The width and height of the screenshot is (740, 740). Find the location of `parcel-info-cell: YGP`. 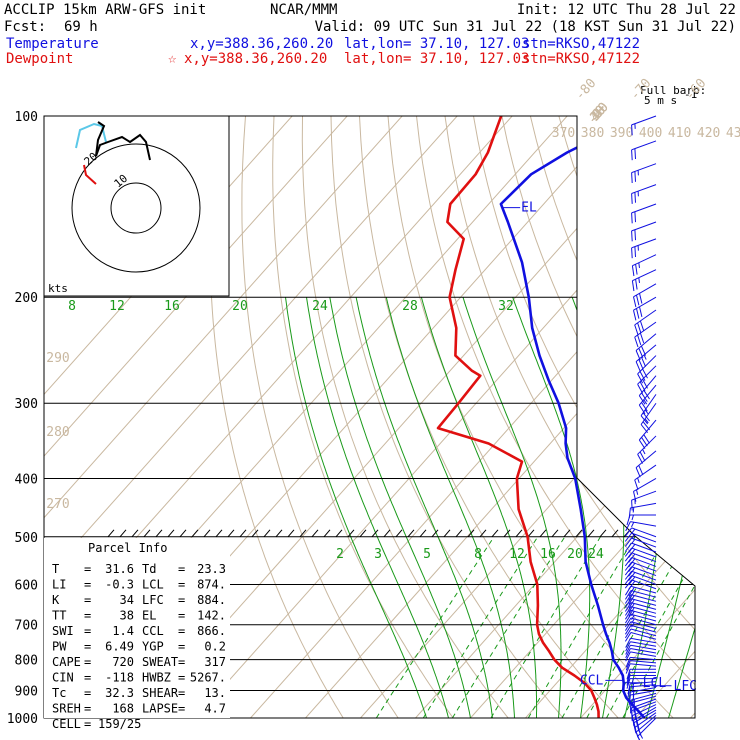

parcel-info-cell: YGP is located at coordinates (153, 647).